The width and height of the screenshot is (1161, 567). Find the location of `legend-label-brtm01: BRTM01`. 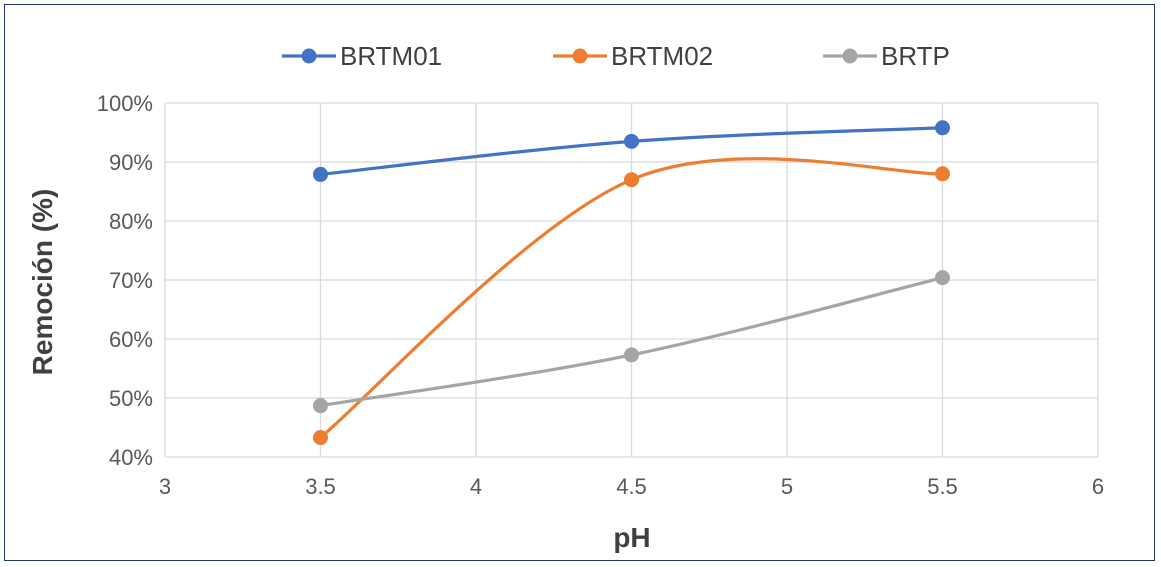

legend-label-brtm01: BRTM01 is located at coordinates (391, 56).